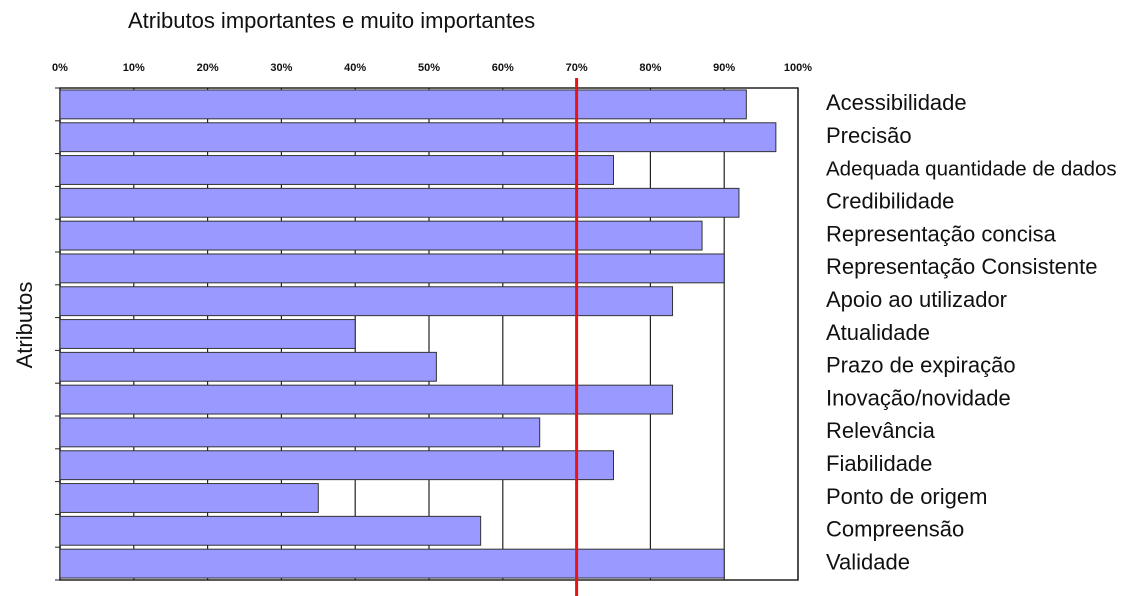  What do you see at coordinates (868, 561) in the screenshot?
I see `category-label: Validade` at bounding box center [868, 561].